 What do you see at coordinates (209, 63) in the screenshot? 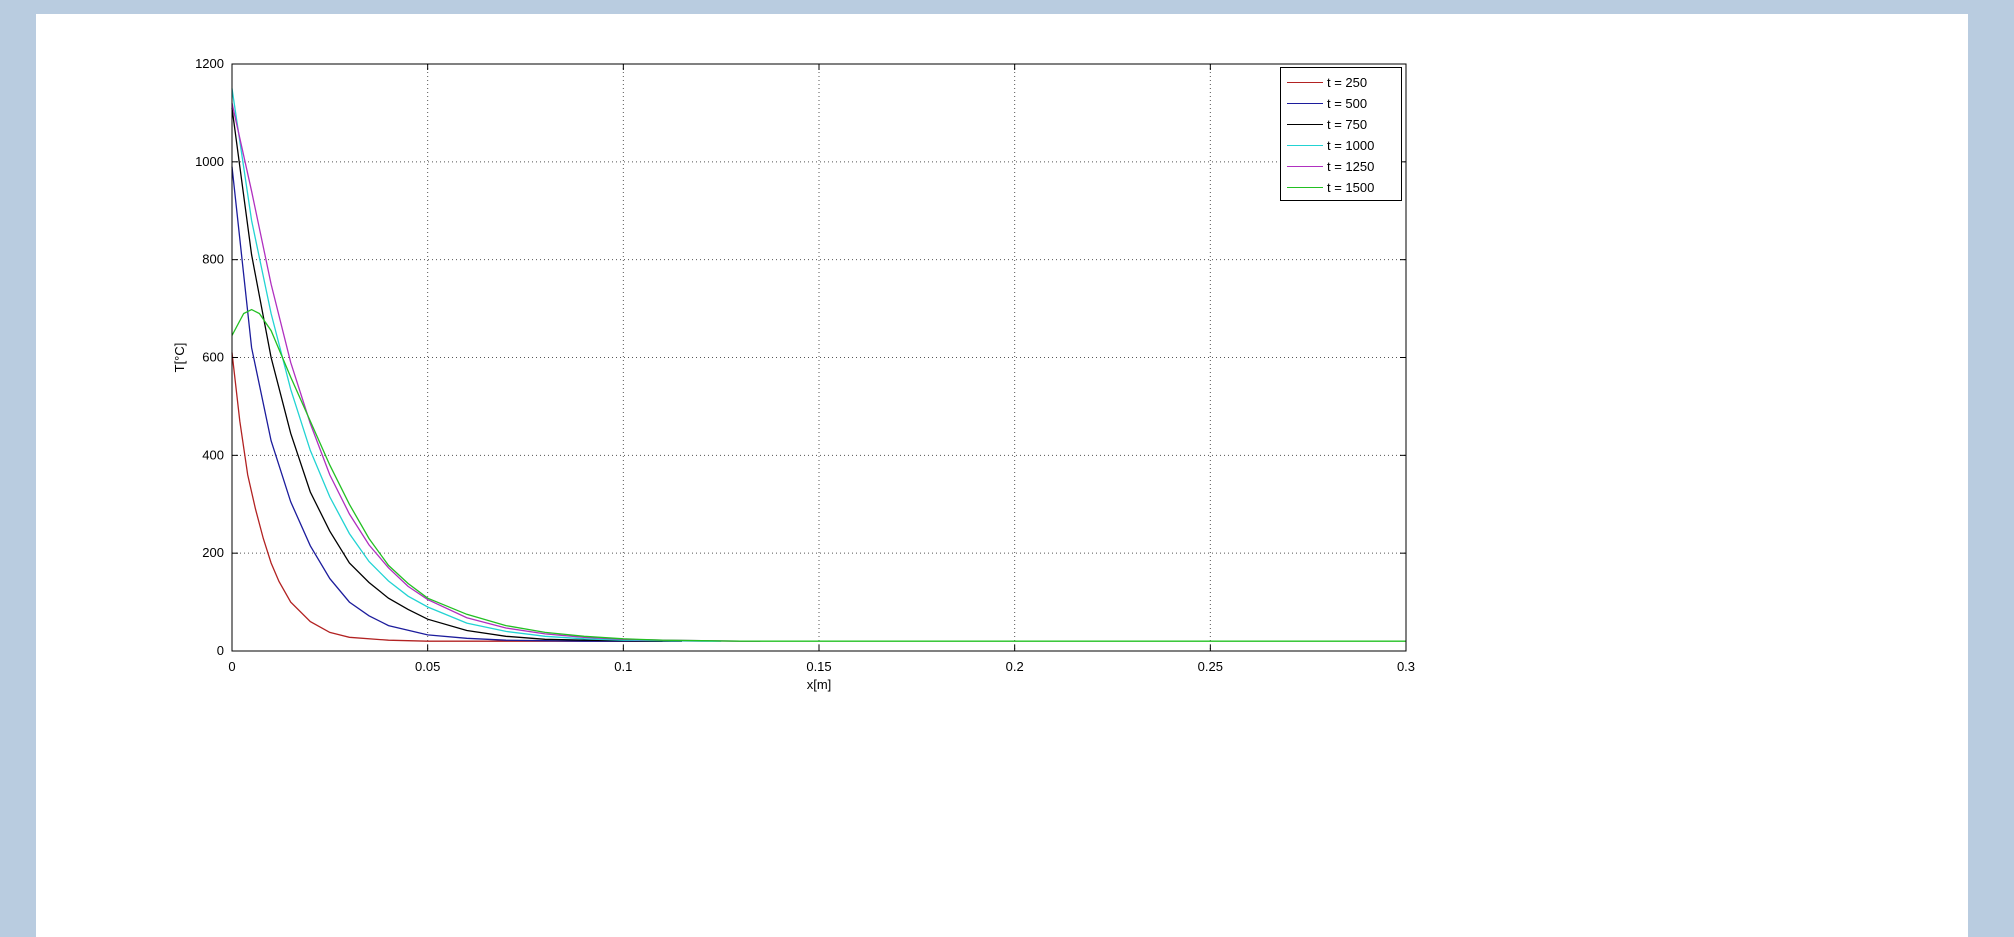
I see `y-tick-label: 1200` at bounding box center [209, 63].